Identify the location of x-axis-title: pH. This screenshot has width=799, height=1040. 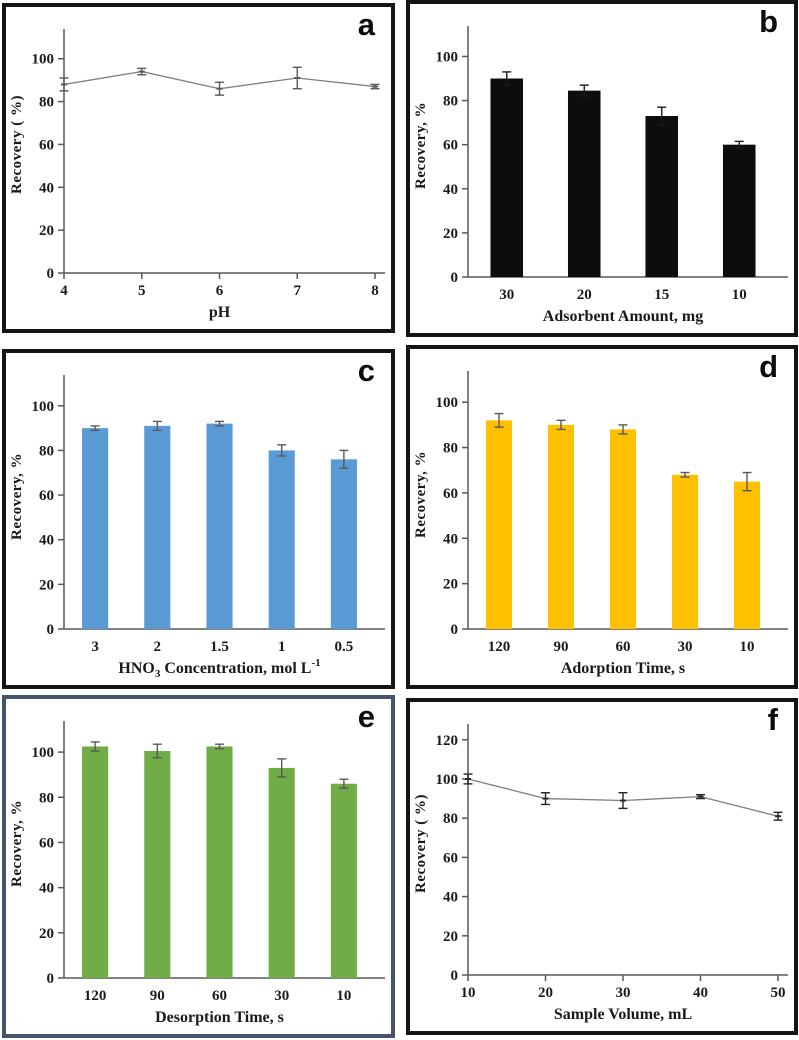
(220, 312).